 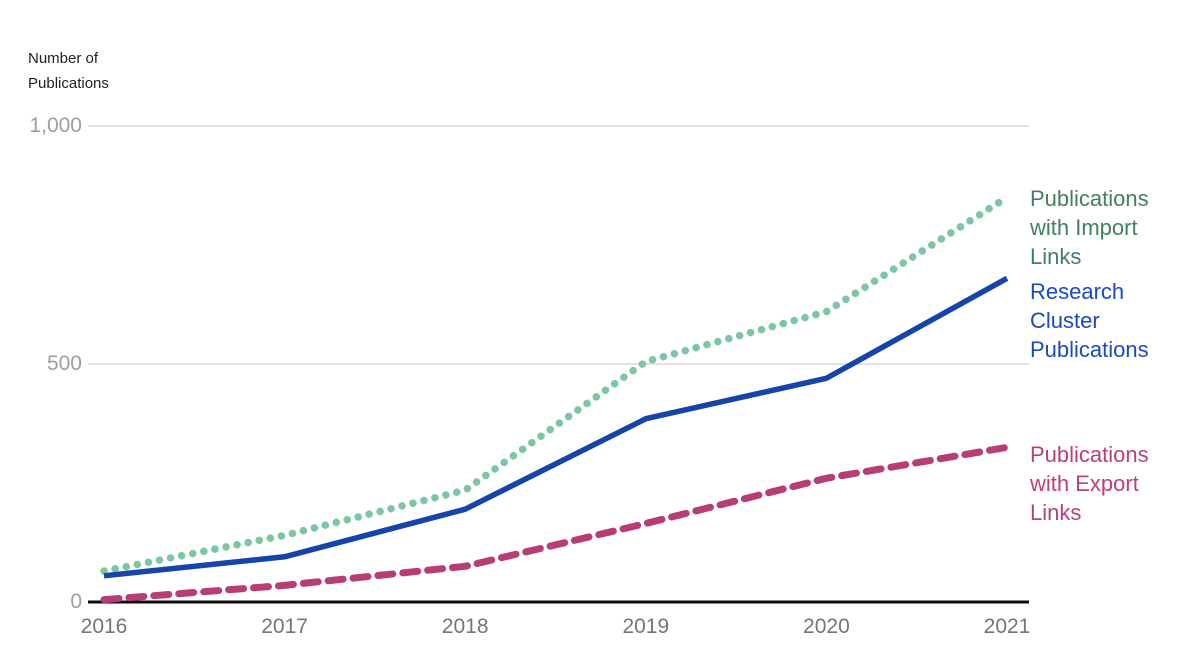 What do you see at coordinates (68, 71) in the screenshot?
I see `y-axis-title: Number of Publications` at bounding box center [68, 71].